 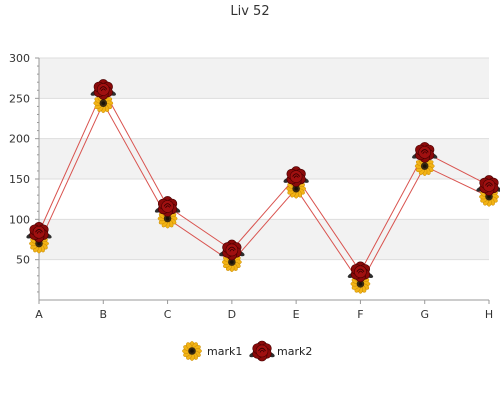 I want to click on x-tick-label: G, so click(x=424, y=314).